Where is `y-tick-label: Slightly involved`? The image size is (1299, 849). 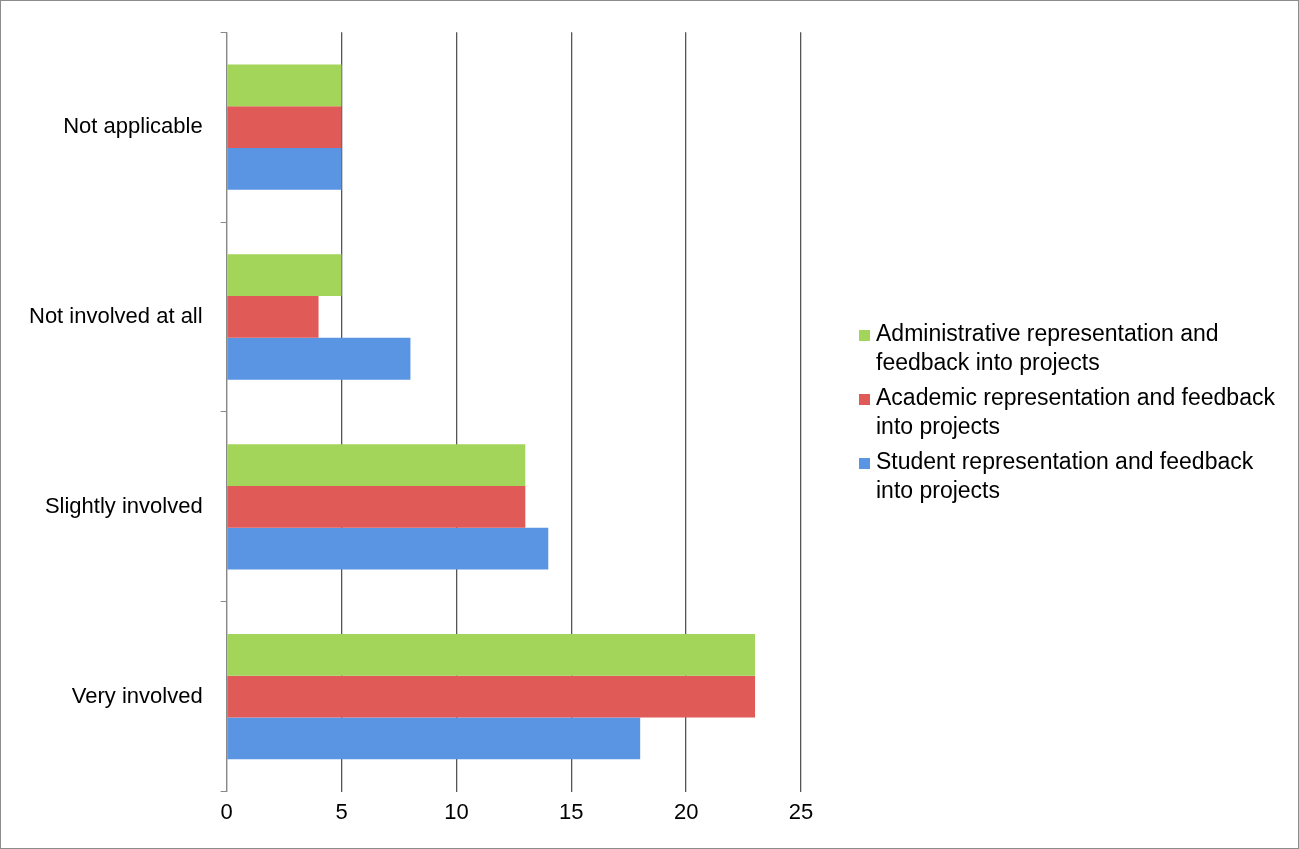
y-tick-label: Slightly involved is located at coordinates (123, 505).